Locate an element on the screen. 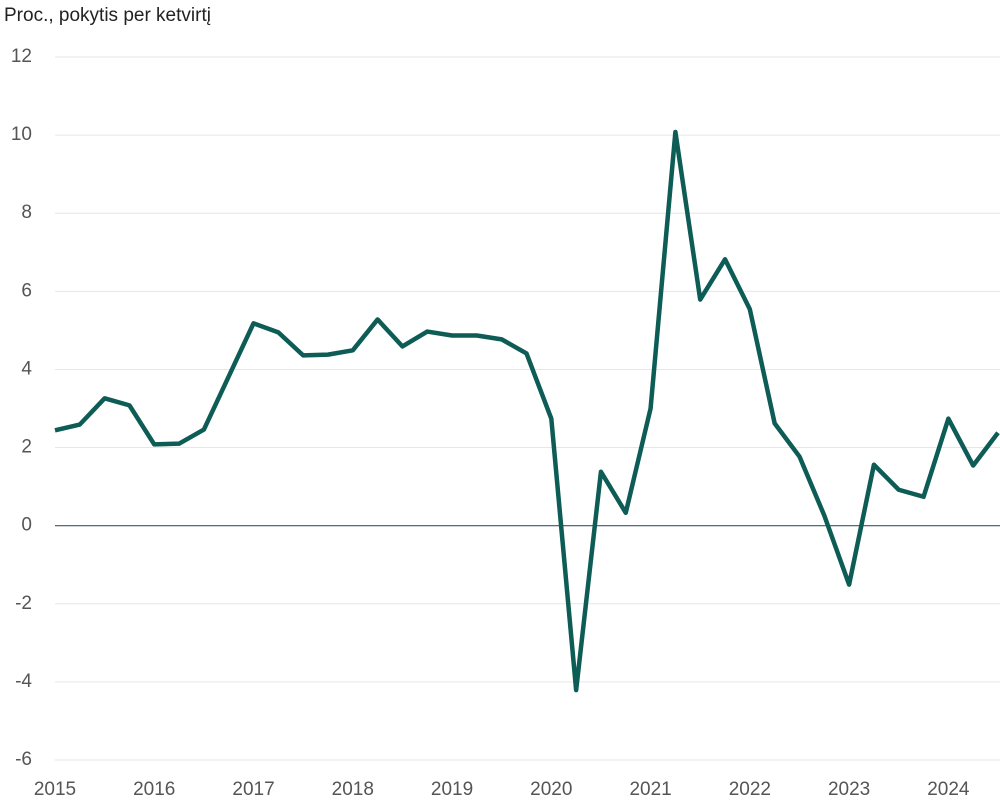  y-tick-label: 12 is located at coordinates (21, 56).